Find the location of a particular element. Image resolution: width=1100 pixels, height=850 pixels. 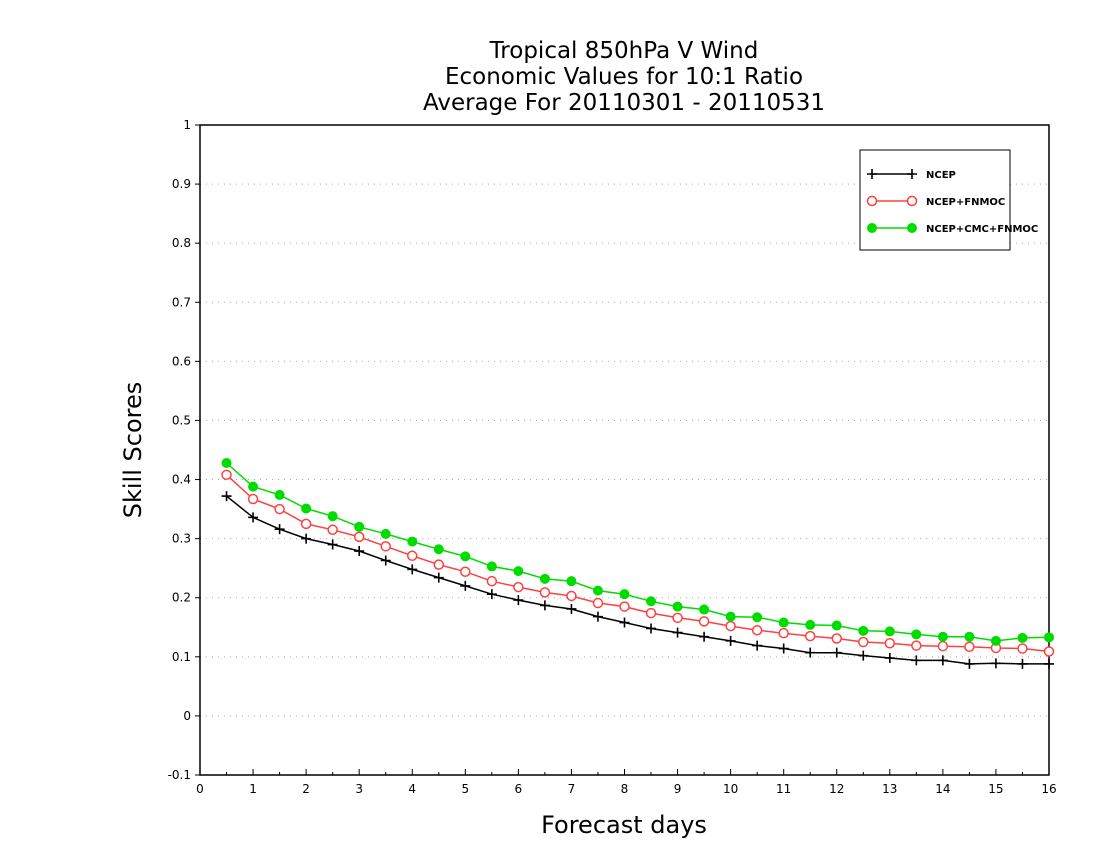

x-tick-label: 7 is located at coordinates (572, 789).